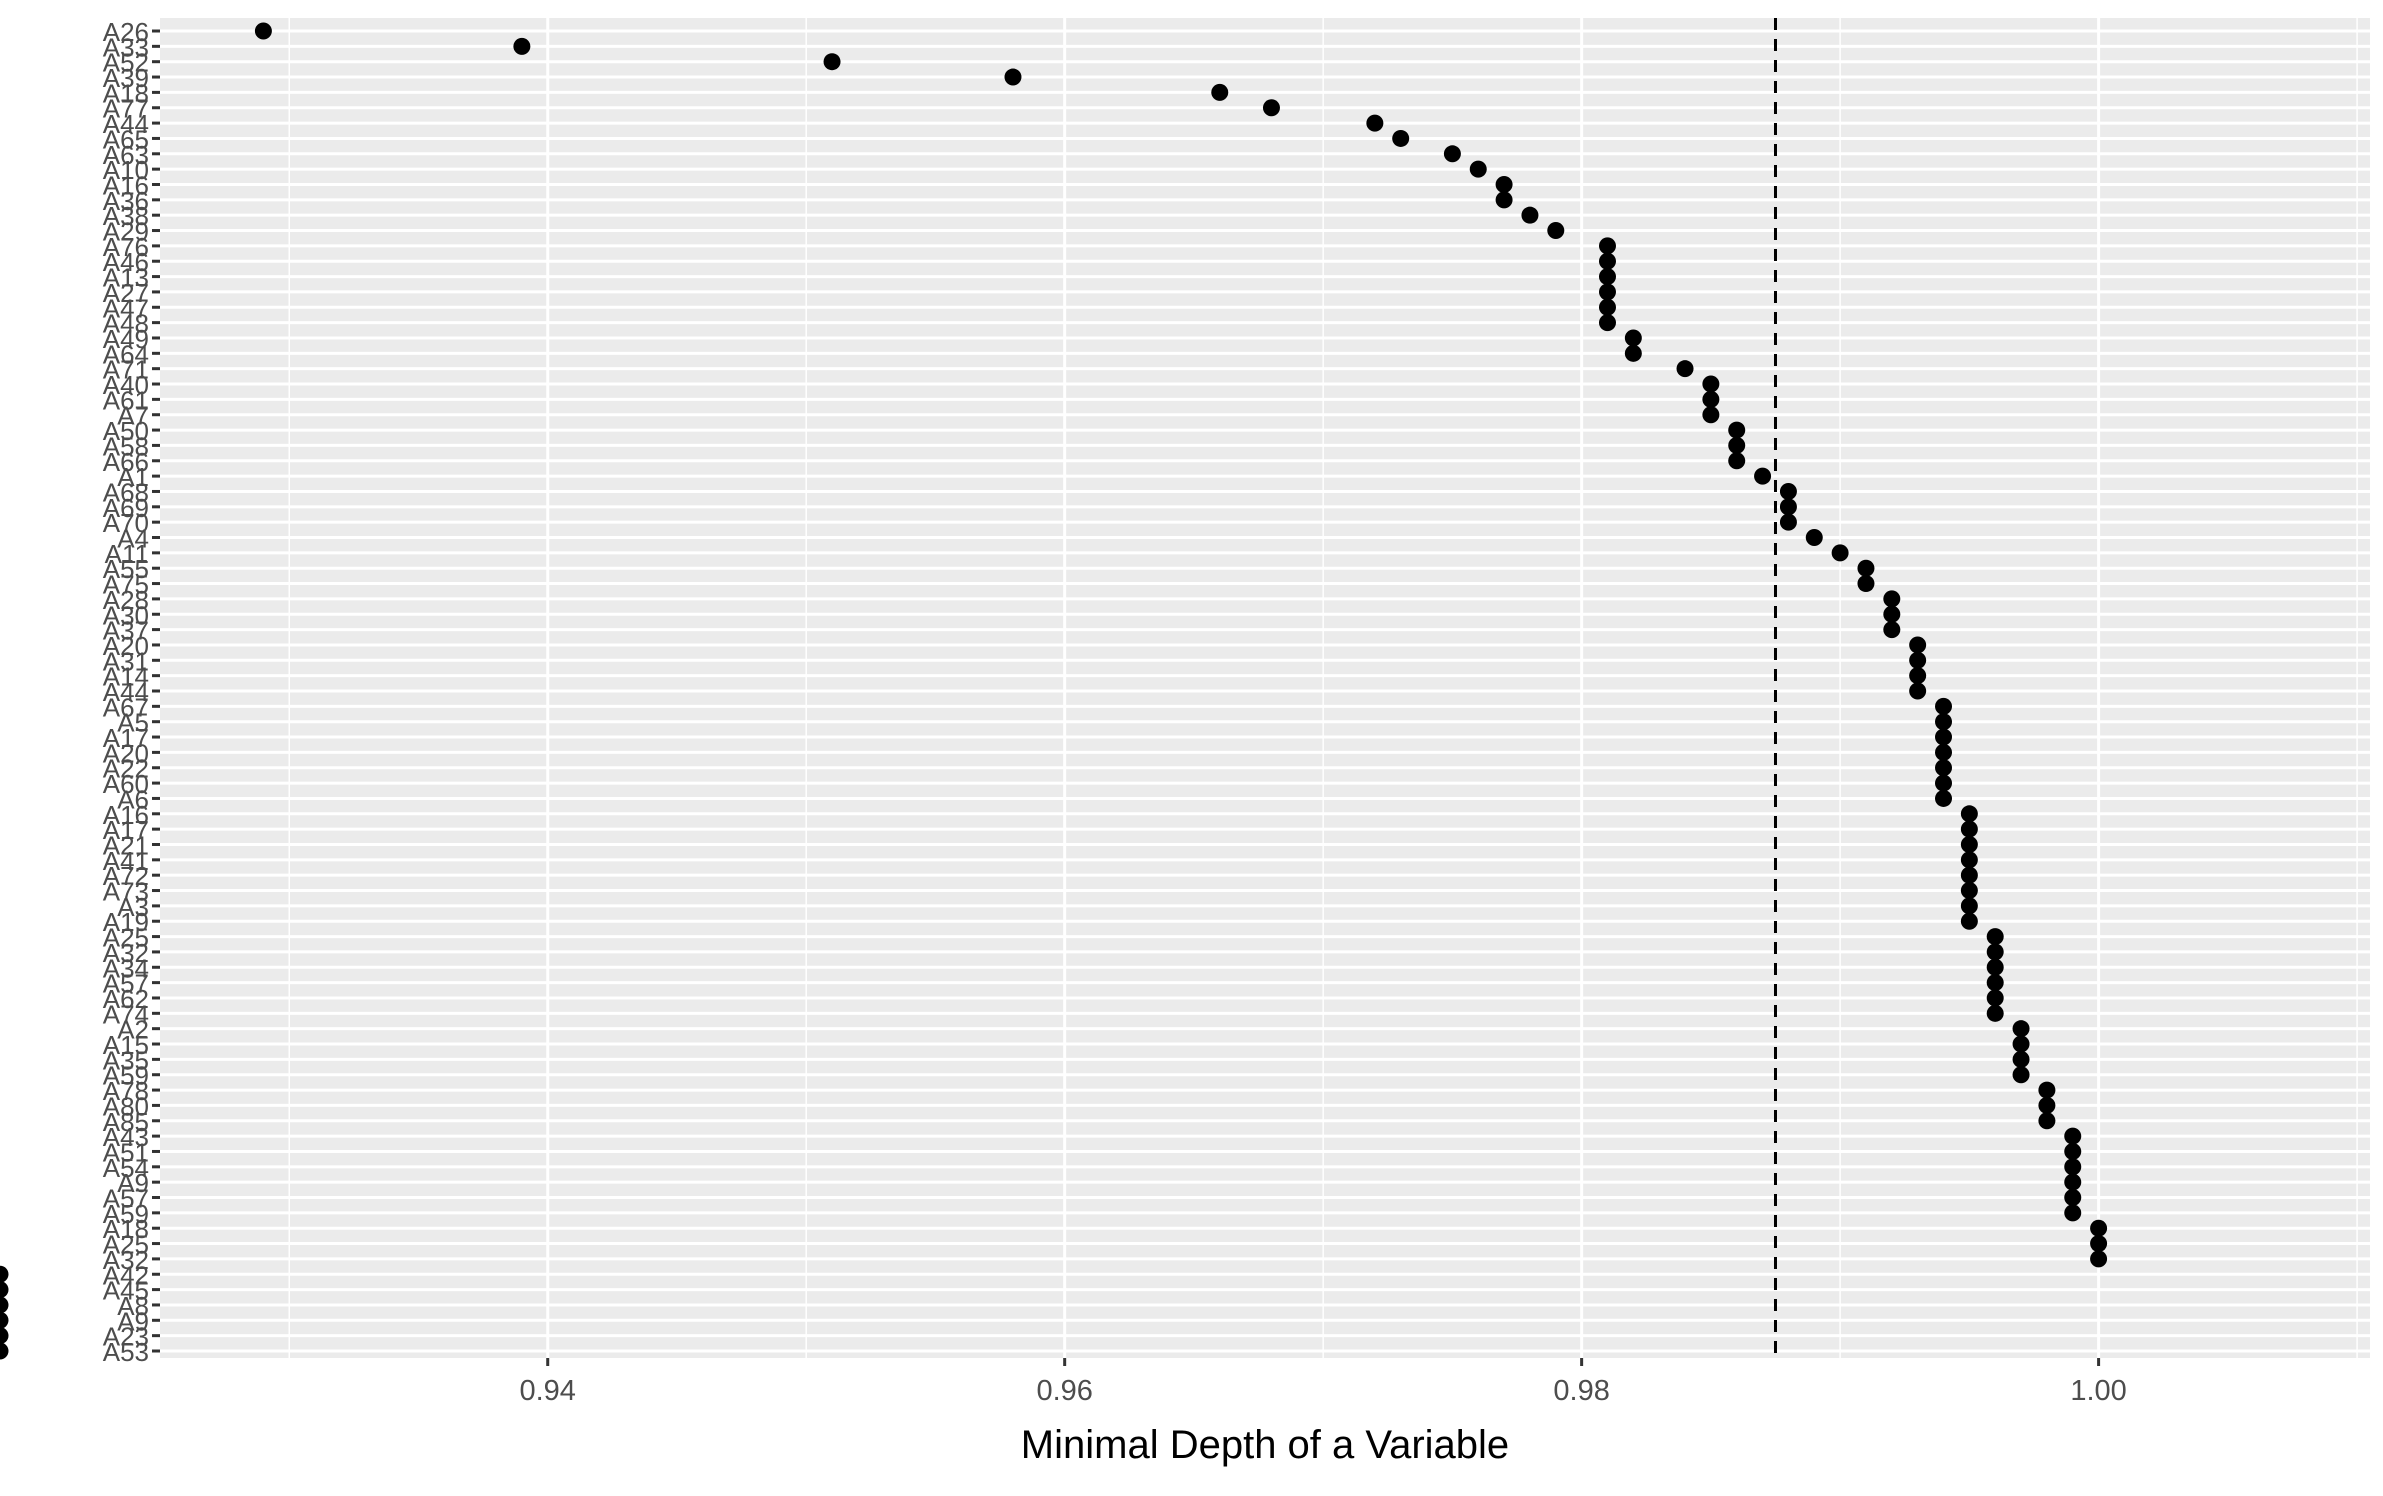 The height and width of the screenshot is (1496, 2383). Describe the element at coordinates (126, 139) in the screenshot. I see `y-tick-label: A65` at that location.